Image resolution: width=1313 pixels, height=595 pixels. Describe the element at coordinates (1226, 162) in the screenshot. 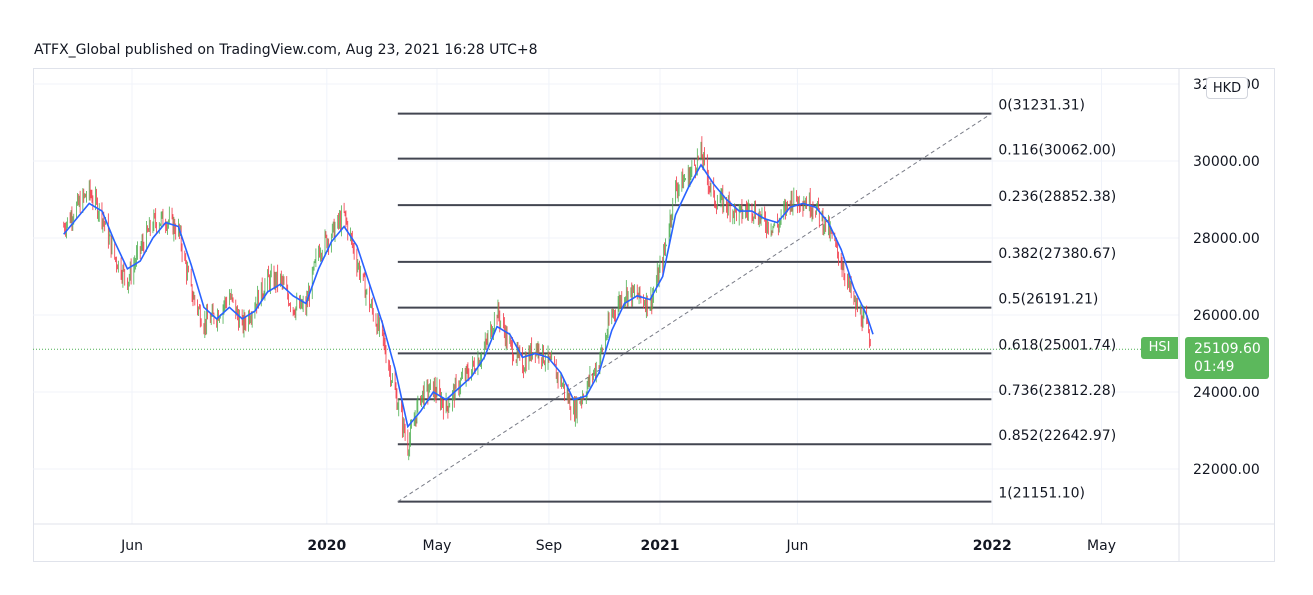

I see `price-tick-label: 30000.00` at that location.